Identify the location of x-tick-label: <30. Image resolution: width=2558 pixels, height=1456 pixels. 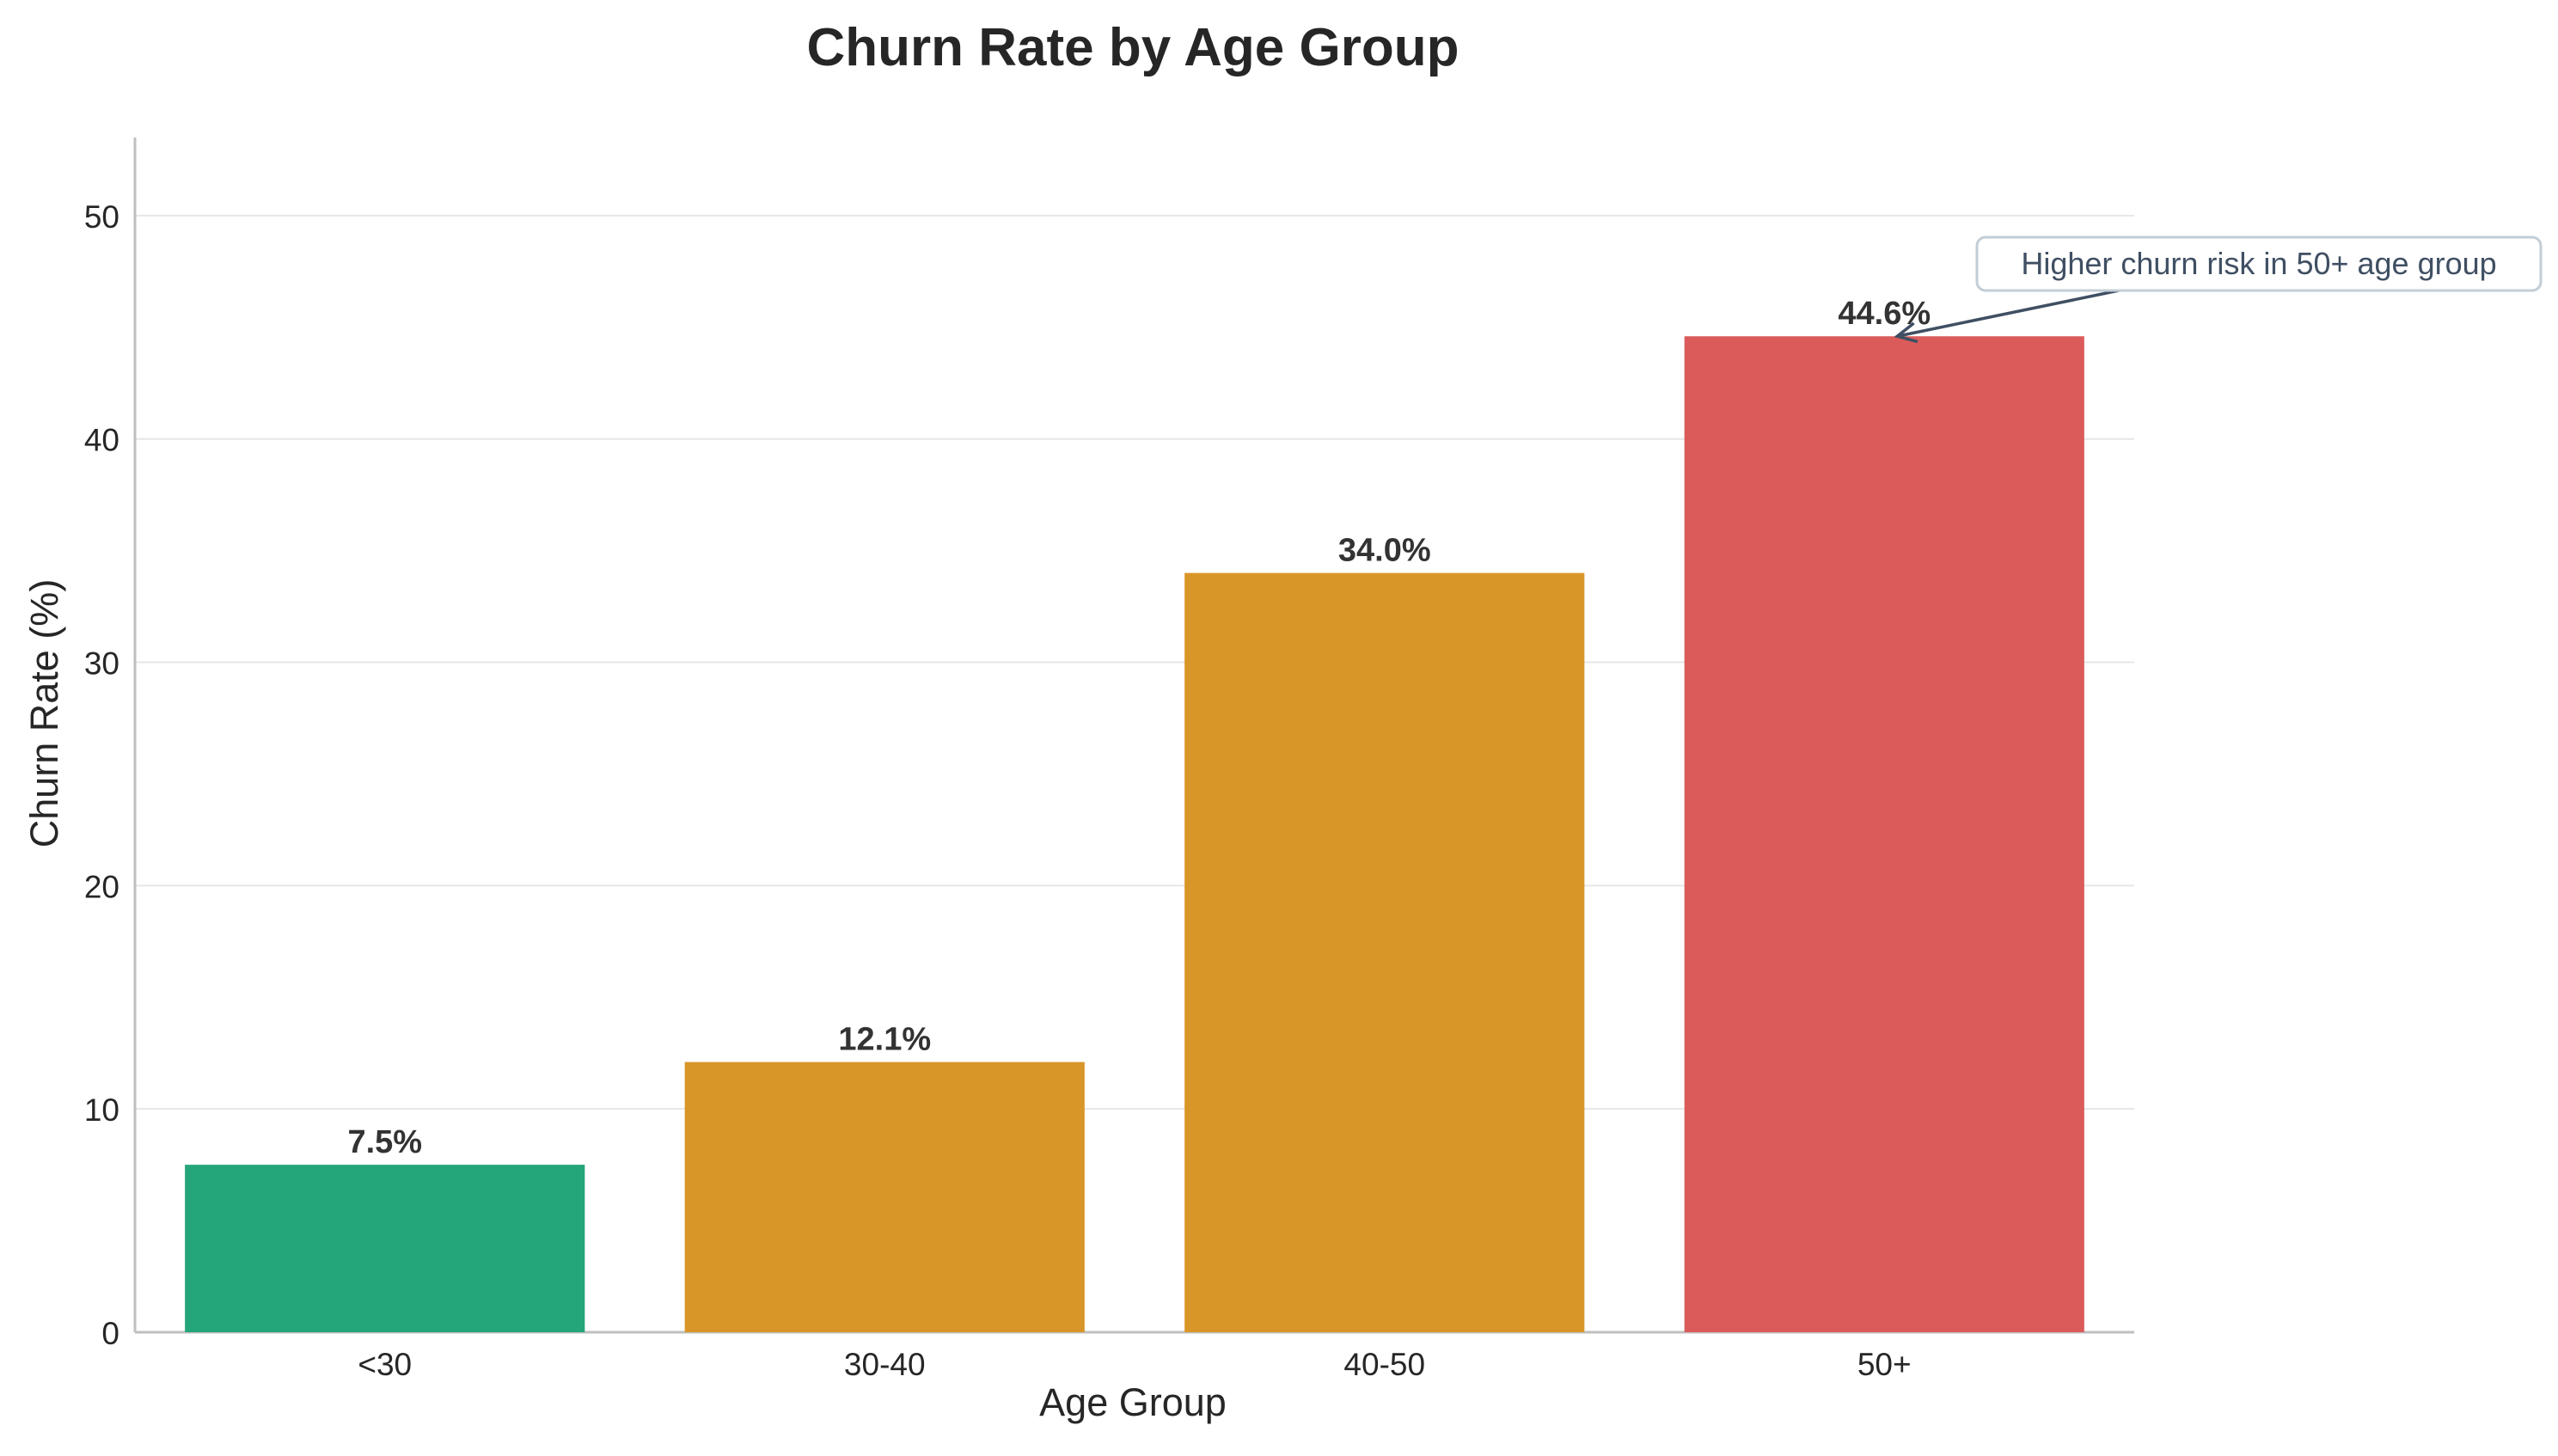
(385, 1364).